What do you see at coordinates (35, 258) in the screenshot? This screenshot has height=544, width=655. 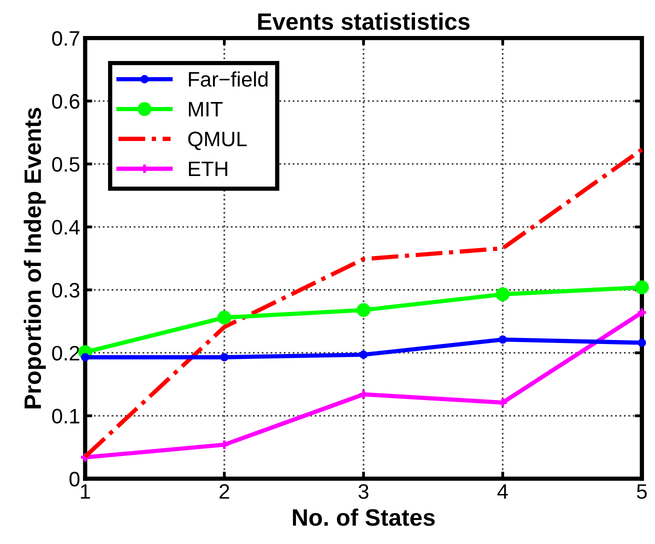 I see `y-axis-title: Proportion of Indep Events` at bounding box center [35, 258].